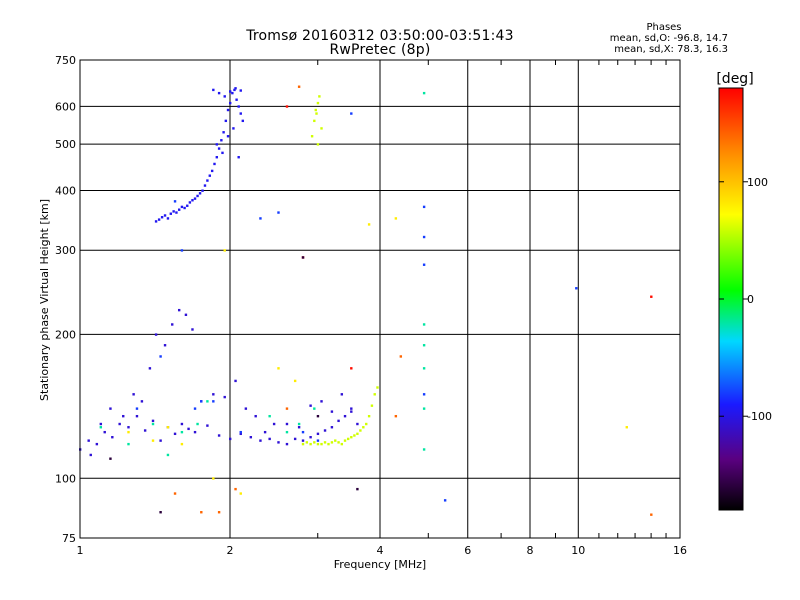 The height and width of the screenshot is (600, 800). I want to click on y-tick-label: 500, so click(65, 144).